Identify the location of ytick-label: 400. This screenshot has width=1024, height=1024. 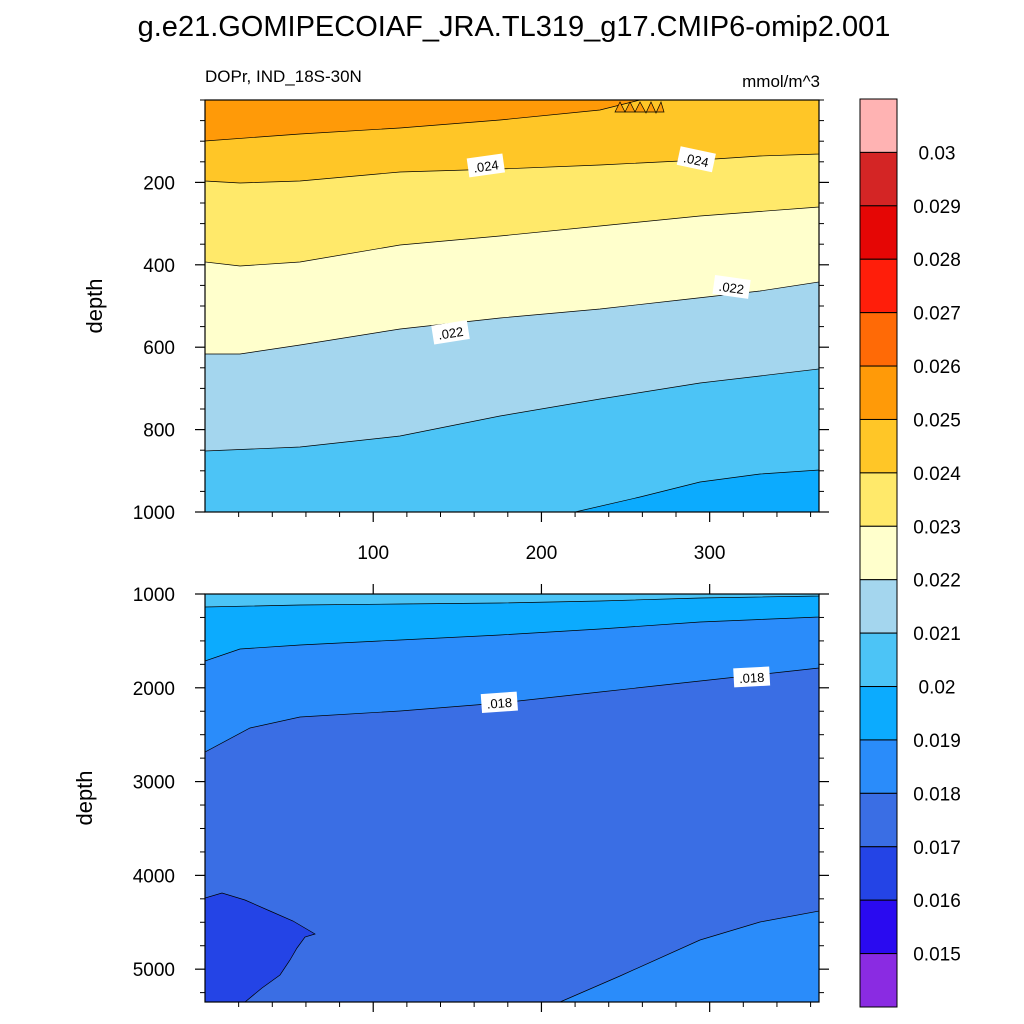
(159, 266).